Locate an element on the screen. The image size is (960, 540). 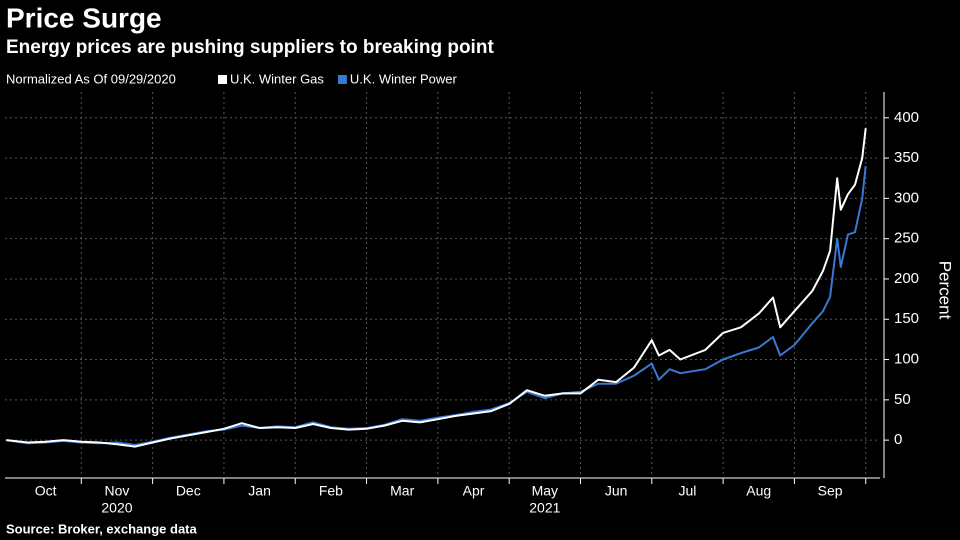
source: Source: Broker, exchange data is located at coordinates (102, 528).